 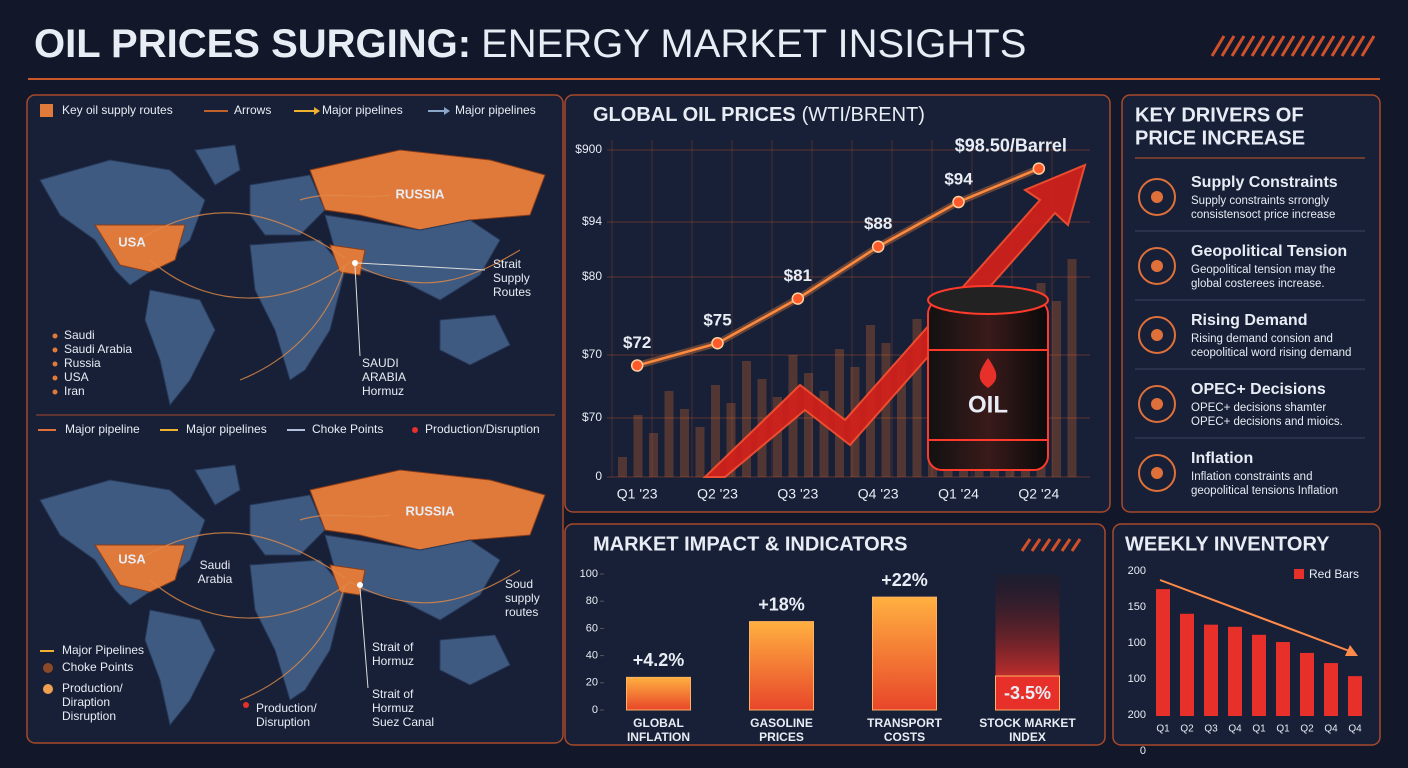 What do you see at coordinates (904, 723) in the screenshot?
I see `x-tick-label: TRANSPORT` at bounding box center [904, 723].